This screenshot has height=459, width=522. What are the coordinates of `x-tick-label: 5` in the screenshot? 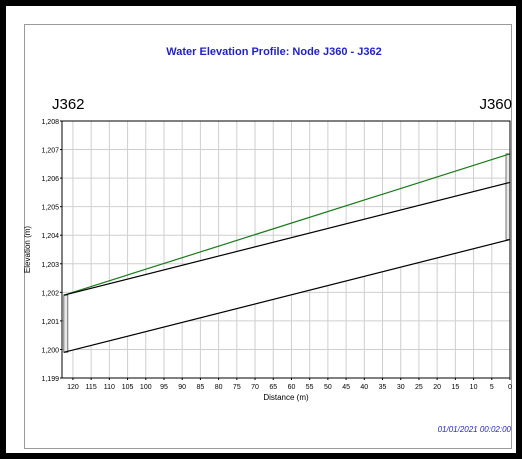 It's located at (492, 387).